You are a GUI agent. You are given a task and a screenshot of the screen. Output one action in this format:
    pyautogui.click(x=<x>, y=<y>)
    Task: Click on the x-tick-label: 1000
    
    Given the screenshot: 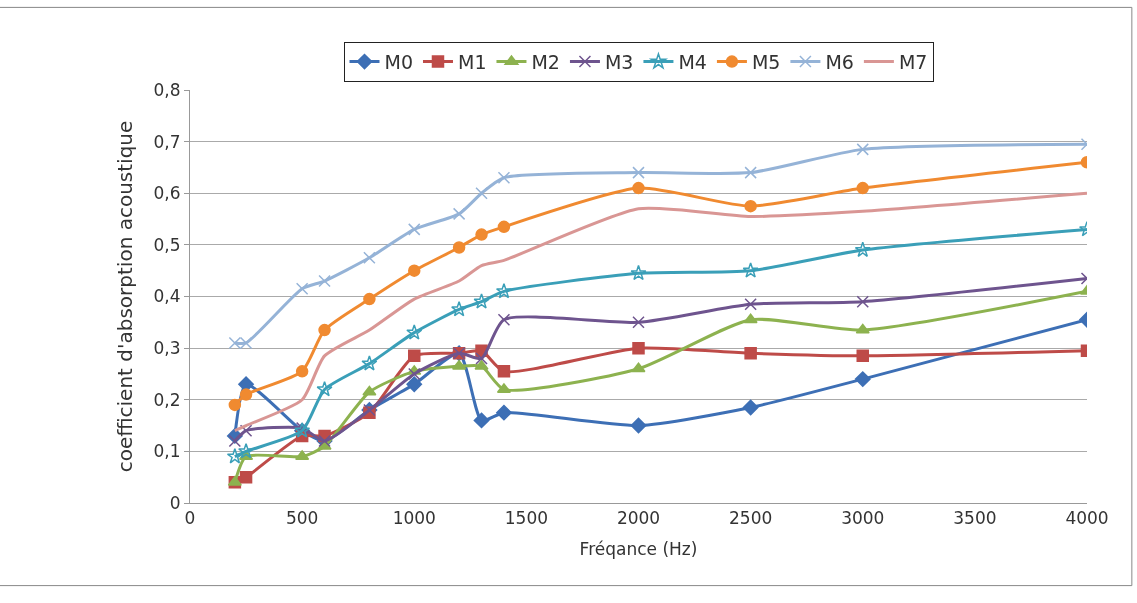 What is the action you would take?
    pyautogui.click(x=414, y=518)
    